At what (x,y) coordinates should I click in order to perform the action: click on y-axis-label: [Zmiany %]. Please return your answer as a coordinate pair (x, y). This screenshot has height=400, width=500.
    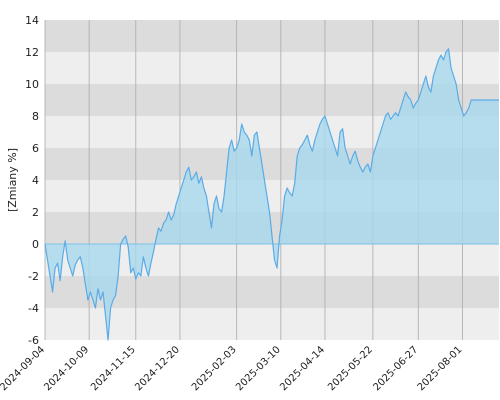
    Looking at the image, I should click on (12, 180).